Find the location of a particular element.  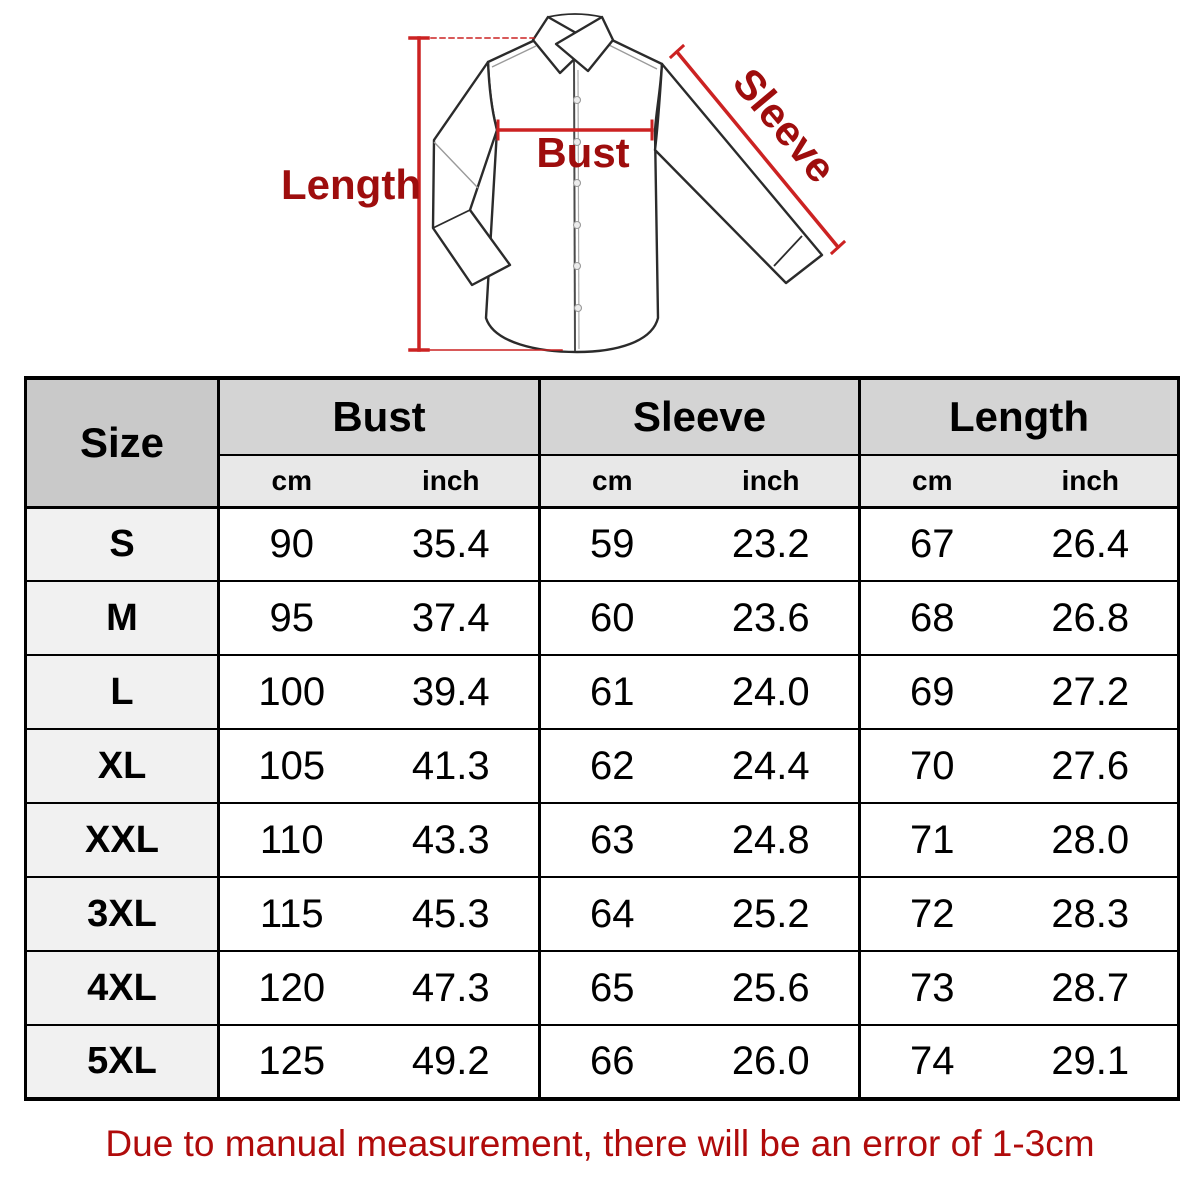

measurement-lines is located at coordinates (627, 194).